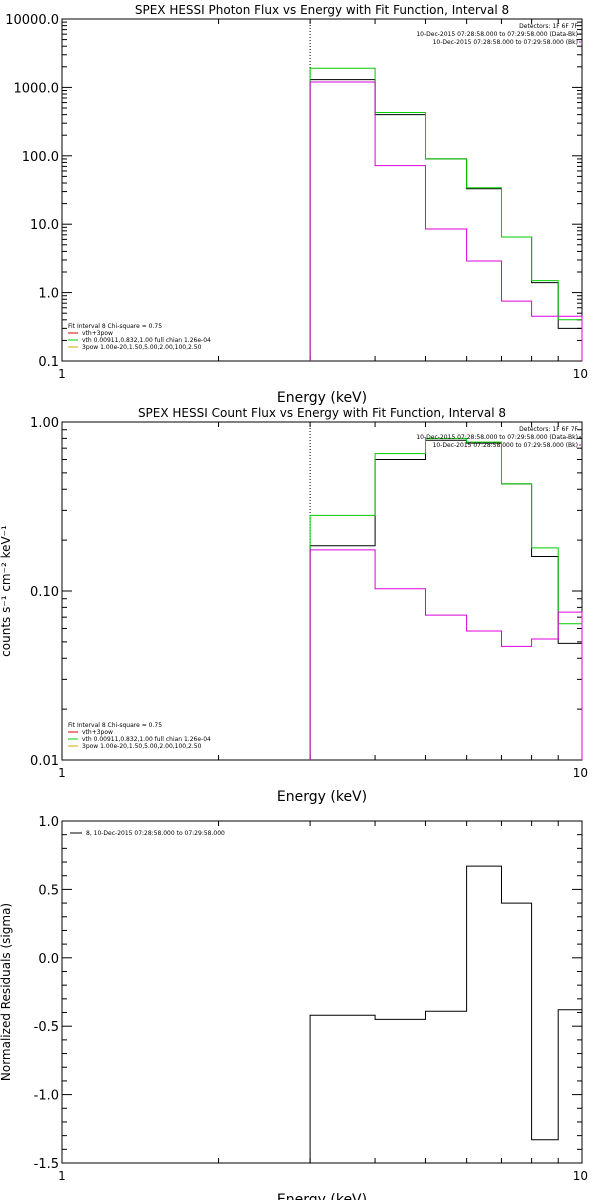 The height and width of the screenshot is (1200, 600). Describe the element at coordinates (48, 362) in the screenshot. I see `y-tick-label: 0.1` at that location.